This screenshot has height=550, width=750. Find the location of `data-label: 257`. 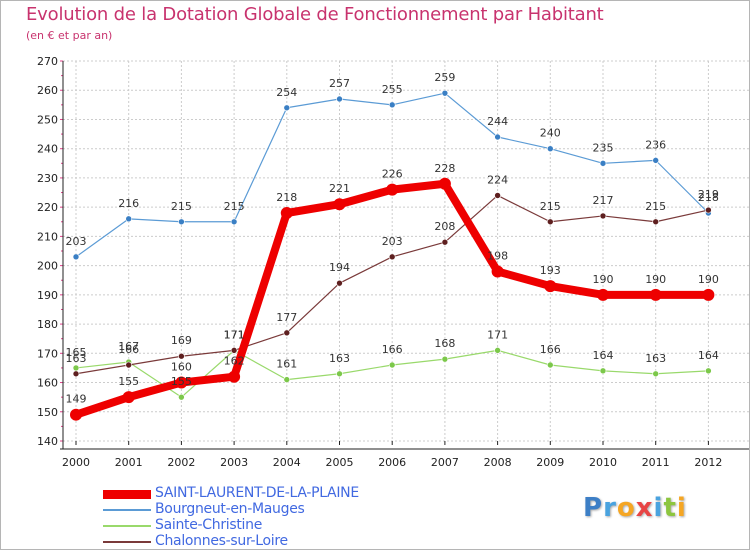

data-label: 257 is located at coordinates (339, 83).